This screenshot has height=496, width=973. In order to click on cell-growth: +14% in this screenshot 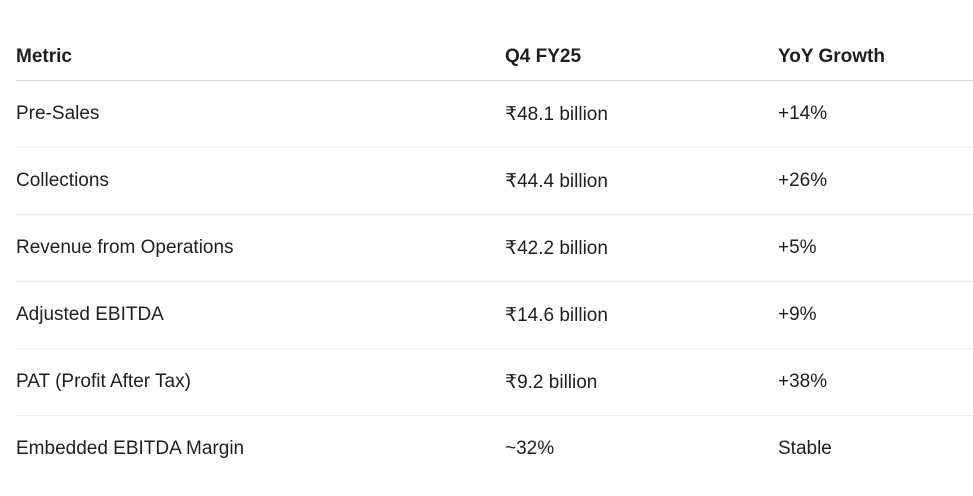, I will do `click(875, 114)`.